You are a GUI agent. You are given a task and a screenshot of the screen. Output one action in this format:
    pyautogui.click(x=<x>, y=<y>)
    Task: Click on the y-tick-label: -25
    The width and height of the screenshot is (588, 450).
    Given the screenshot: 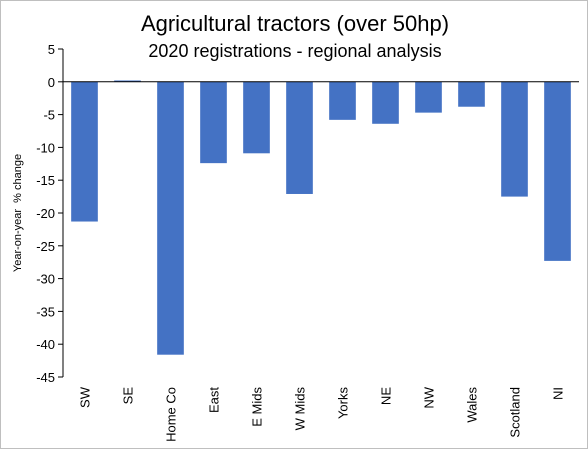 What is the action you would take?
    pyautogui.click(x=45, y=246)
    